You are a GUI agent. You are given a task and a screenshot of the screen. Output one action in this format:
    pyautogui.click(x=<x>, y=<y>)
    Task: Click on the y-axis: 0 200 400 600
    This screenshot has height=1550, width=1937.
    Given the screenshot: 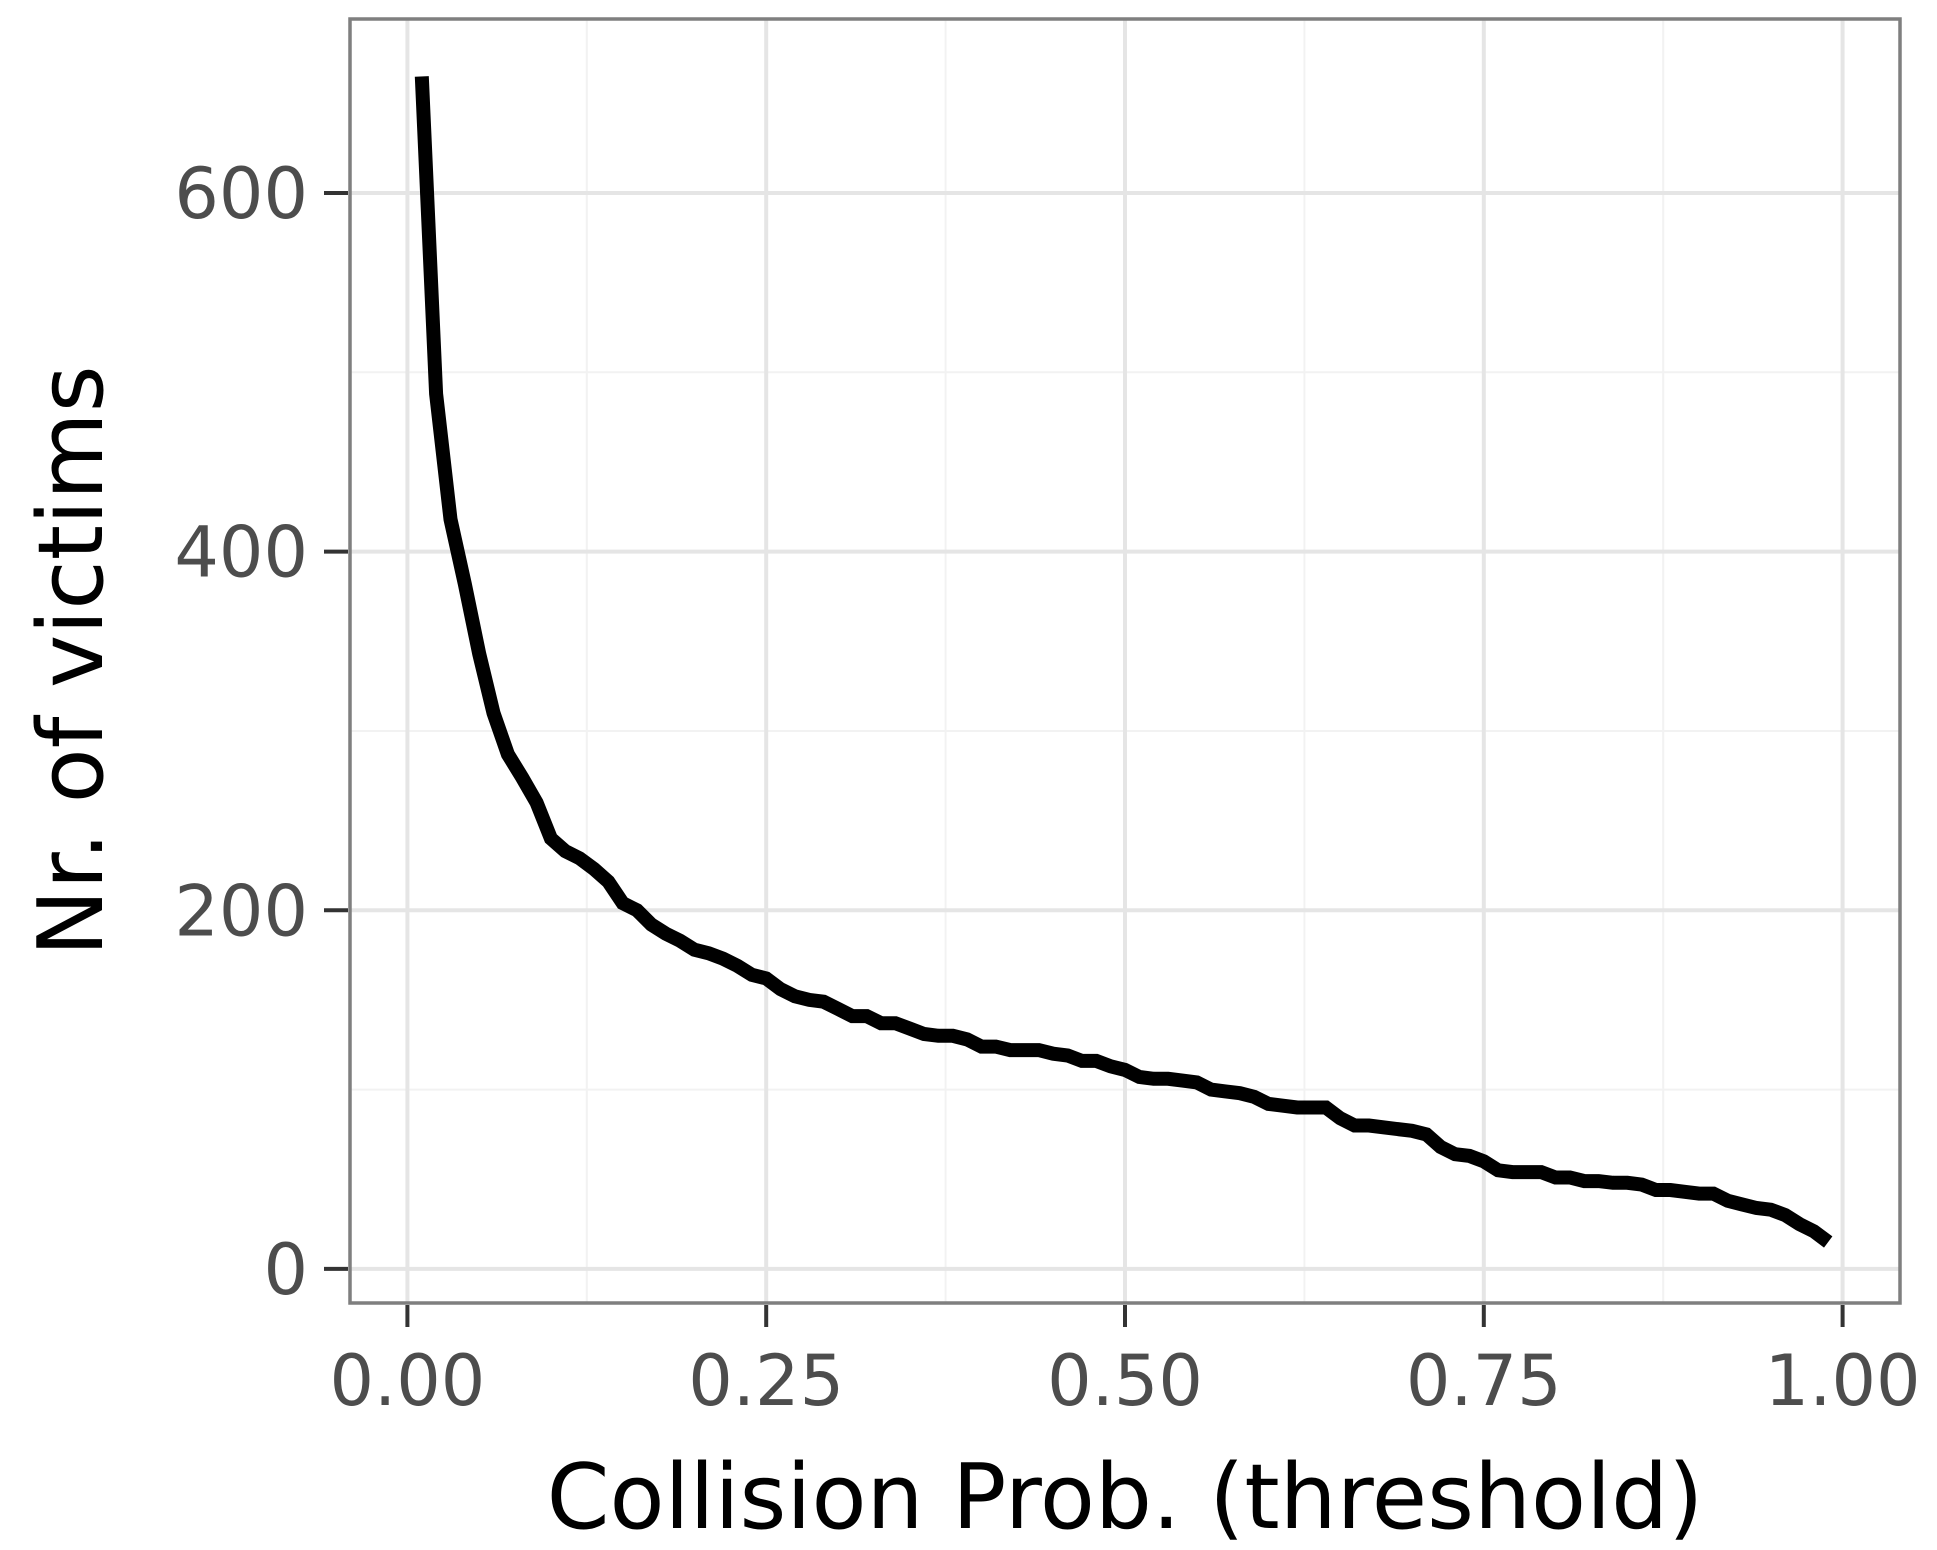 What is the action you would take?
    pyautogui.click(x=261, y=732)
    